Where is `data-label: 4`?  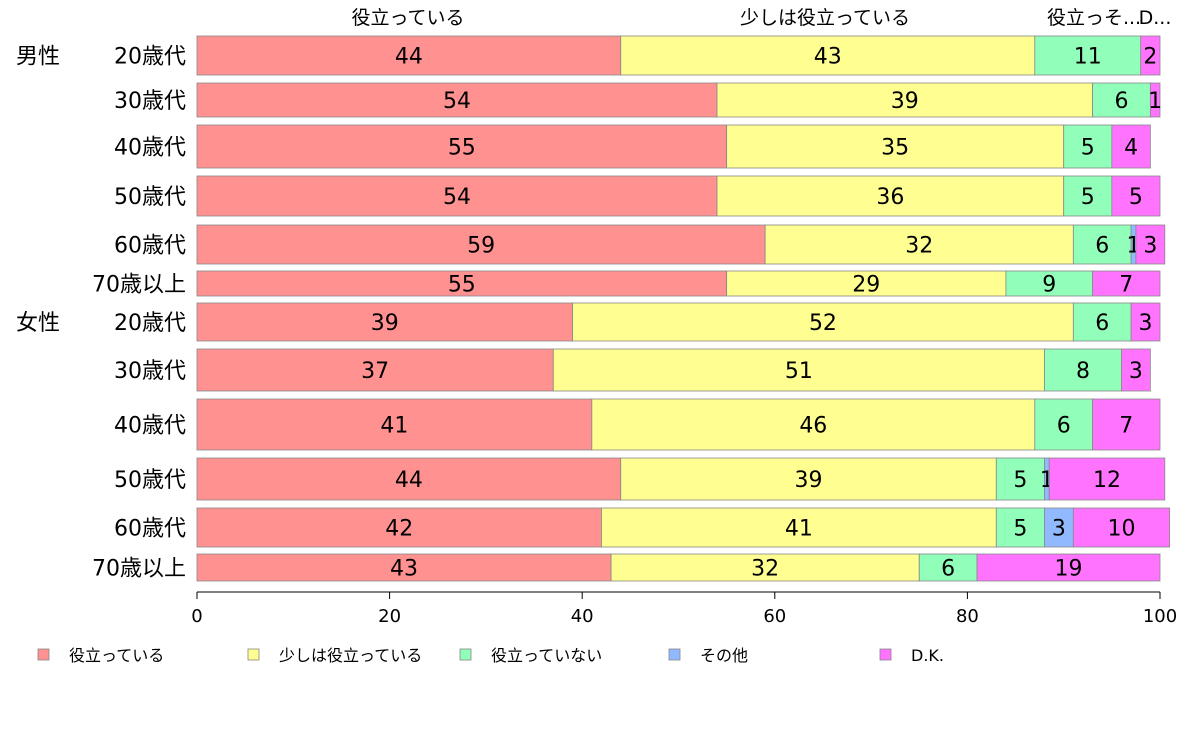
data-label: 4 is located at coordinates (1131, 148).